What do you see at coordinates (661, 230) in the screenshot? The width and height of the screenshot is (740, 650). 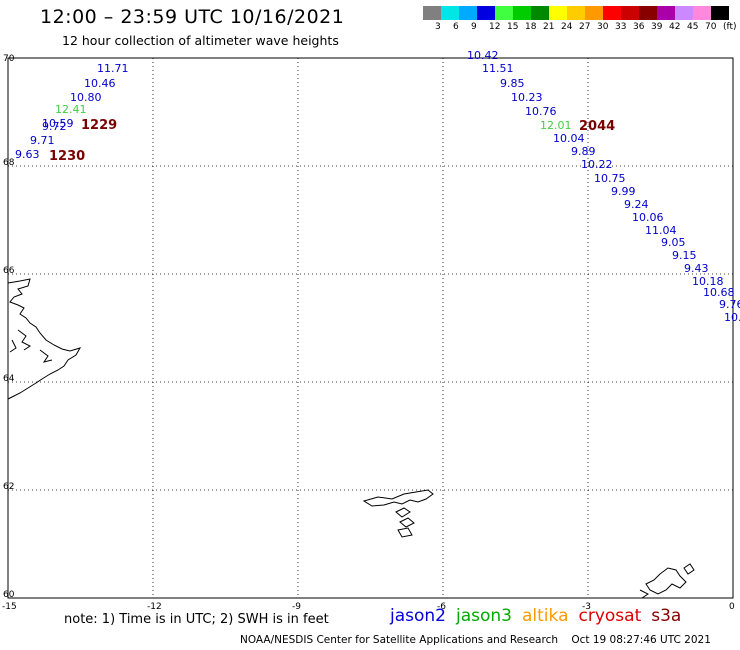 I see `wave-height-label: 11.04` at bounding box center [661, 230].